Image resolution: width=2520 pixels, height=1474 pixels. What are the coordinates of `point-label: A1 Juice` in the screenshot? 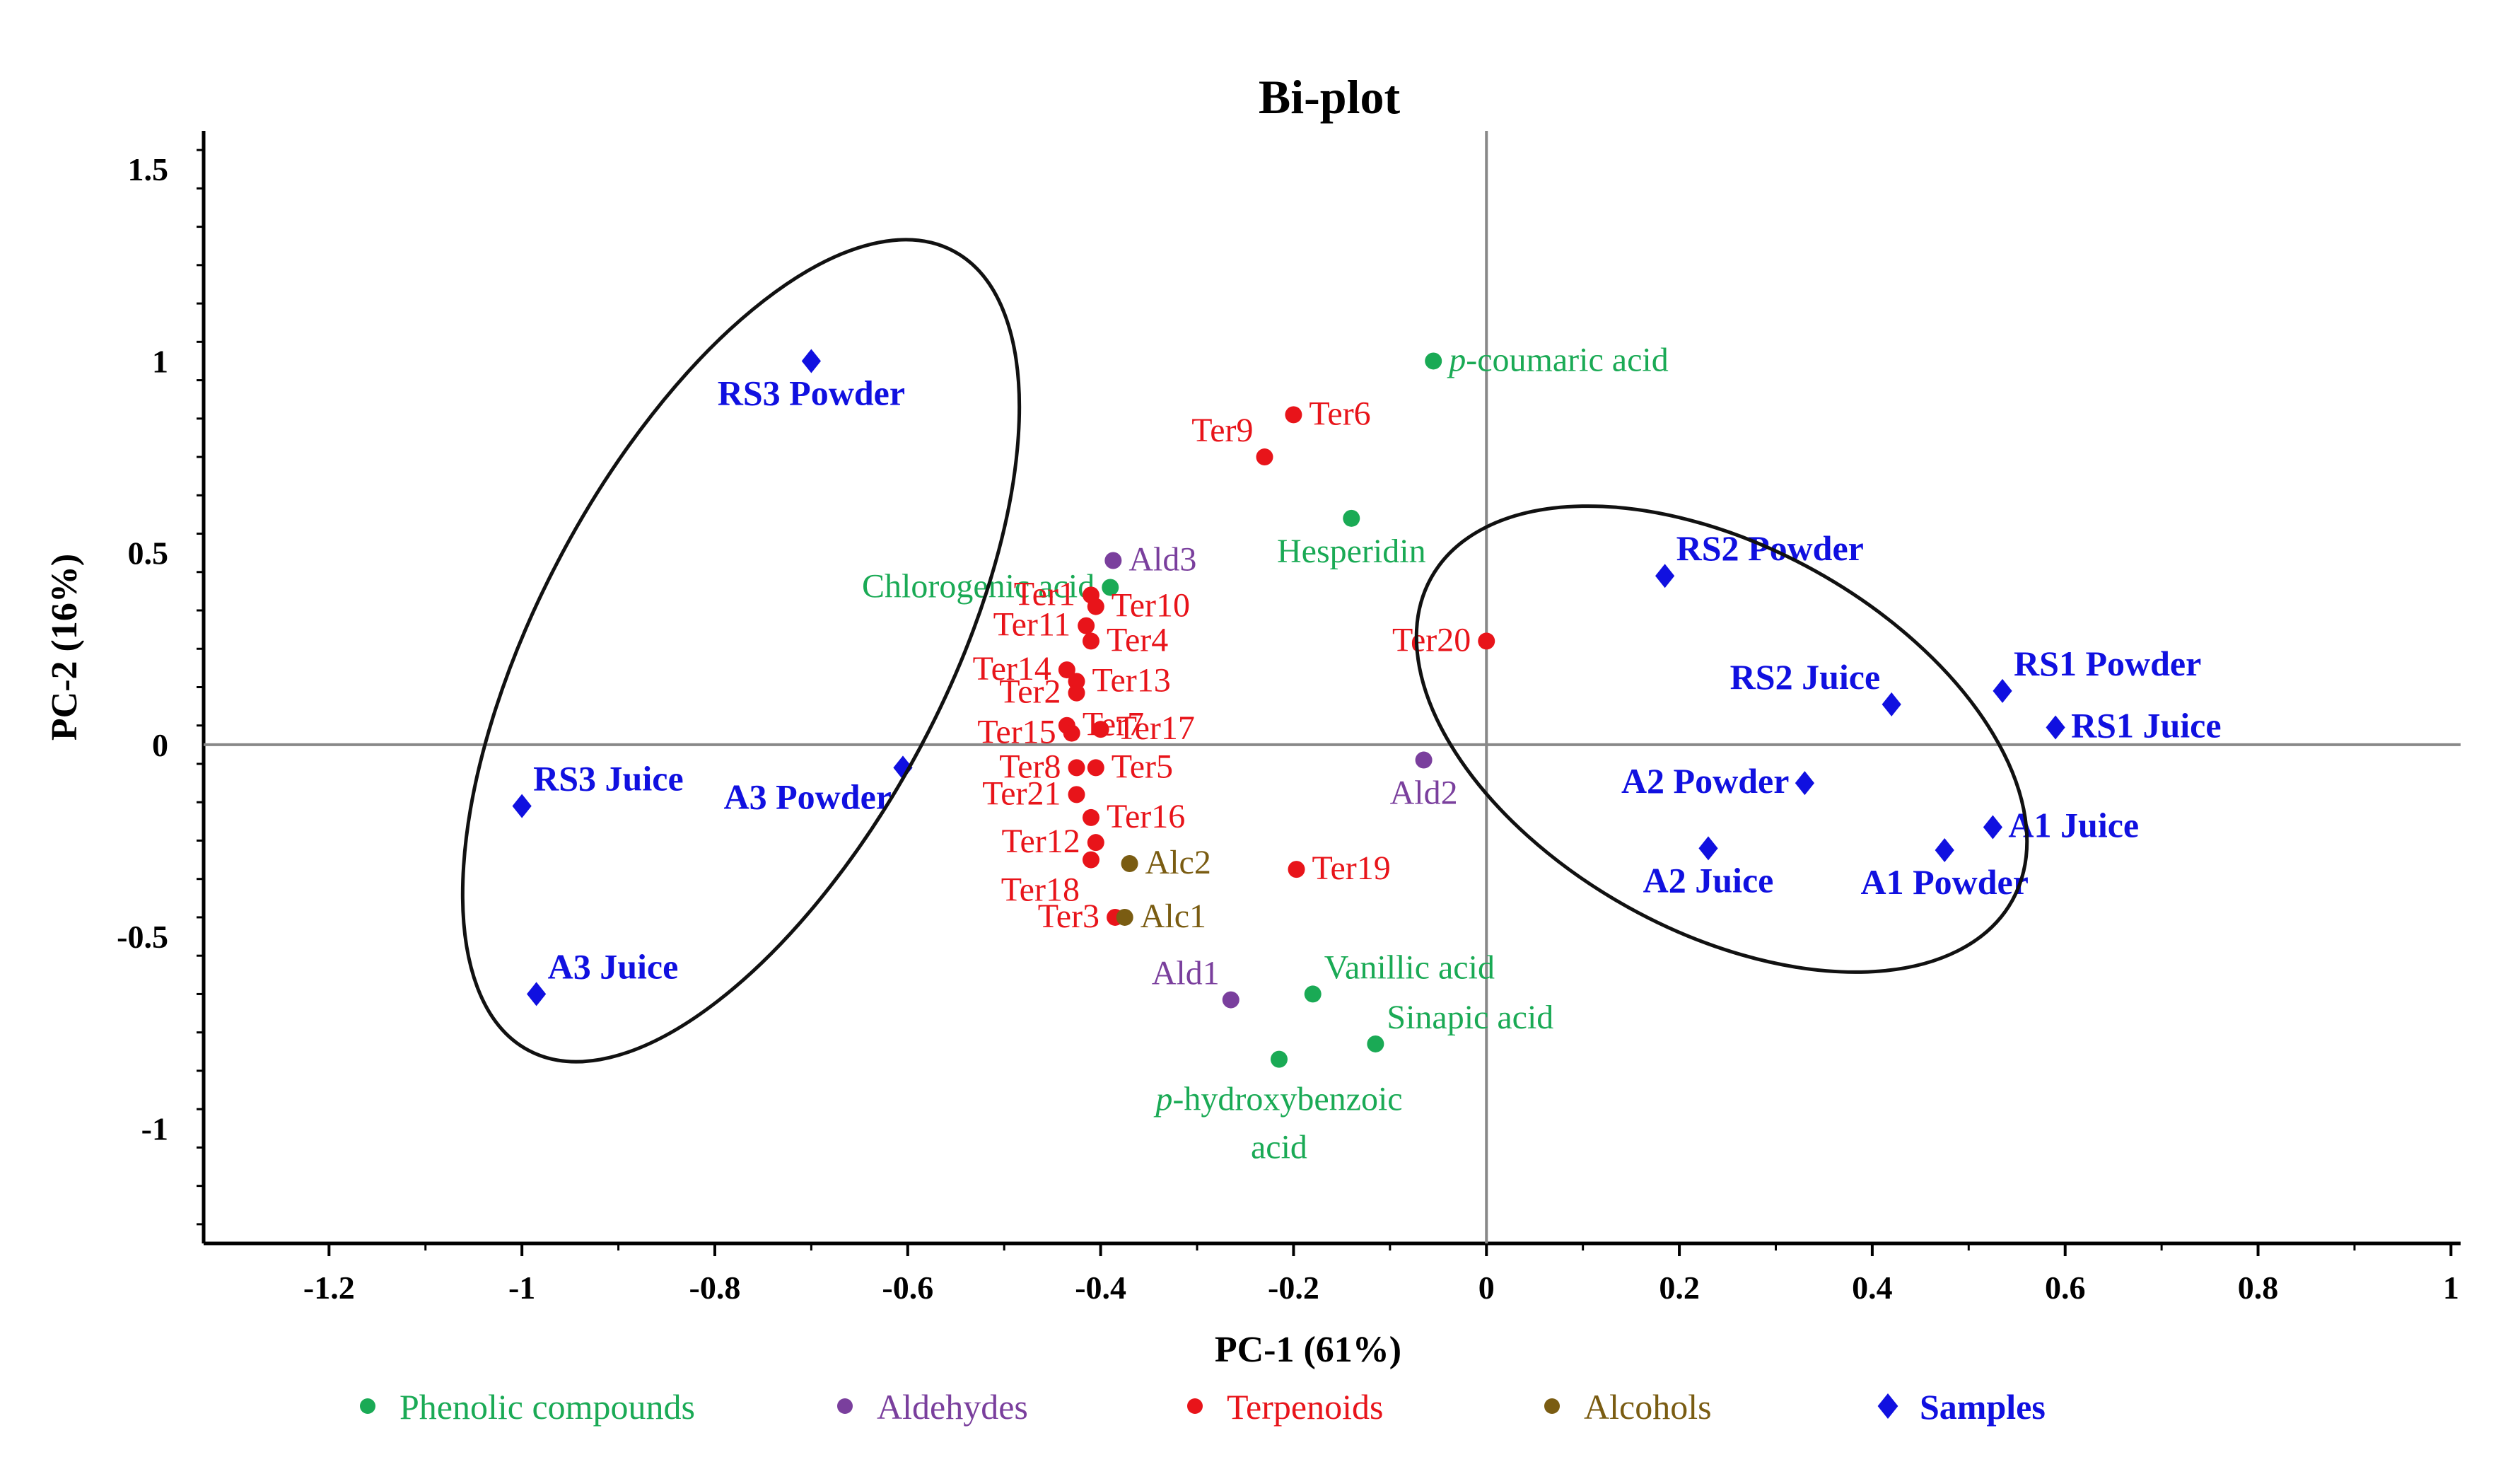 It's located at (2073, 825).